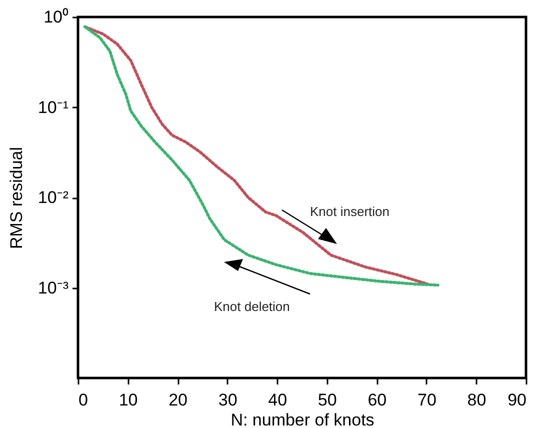 This screenshot has width=538, height=428. Describe the element at coordinates (476, 400) in the screenshot. I see `x-tick-label: 80` at that location.